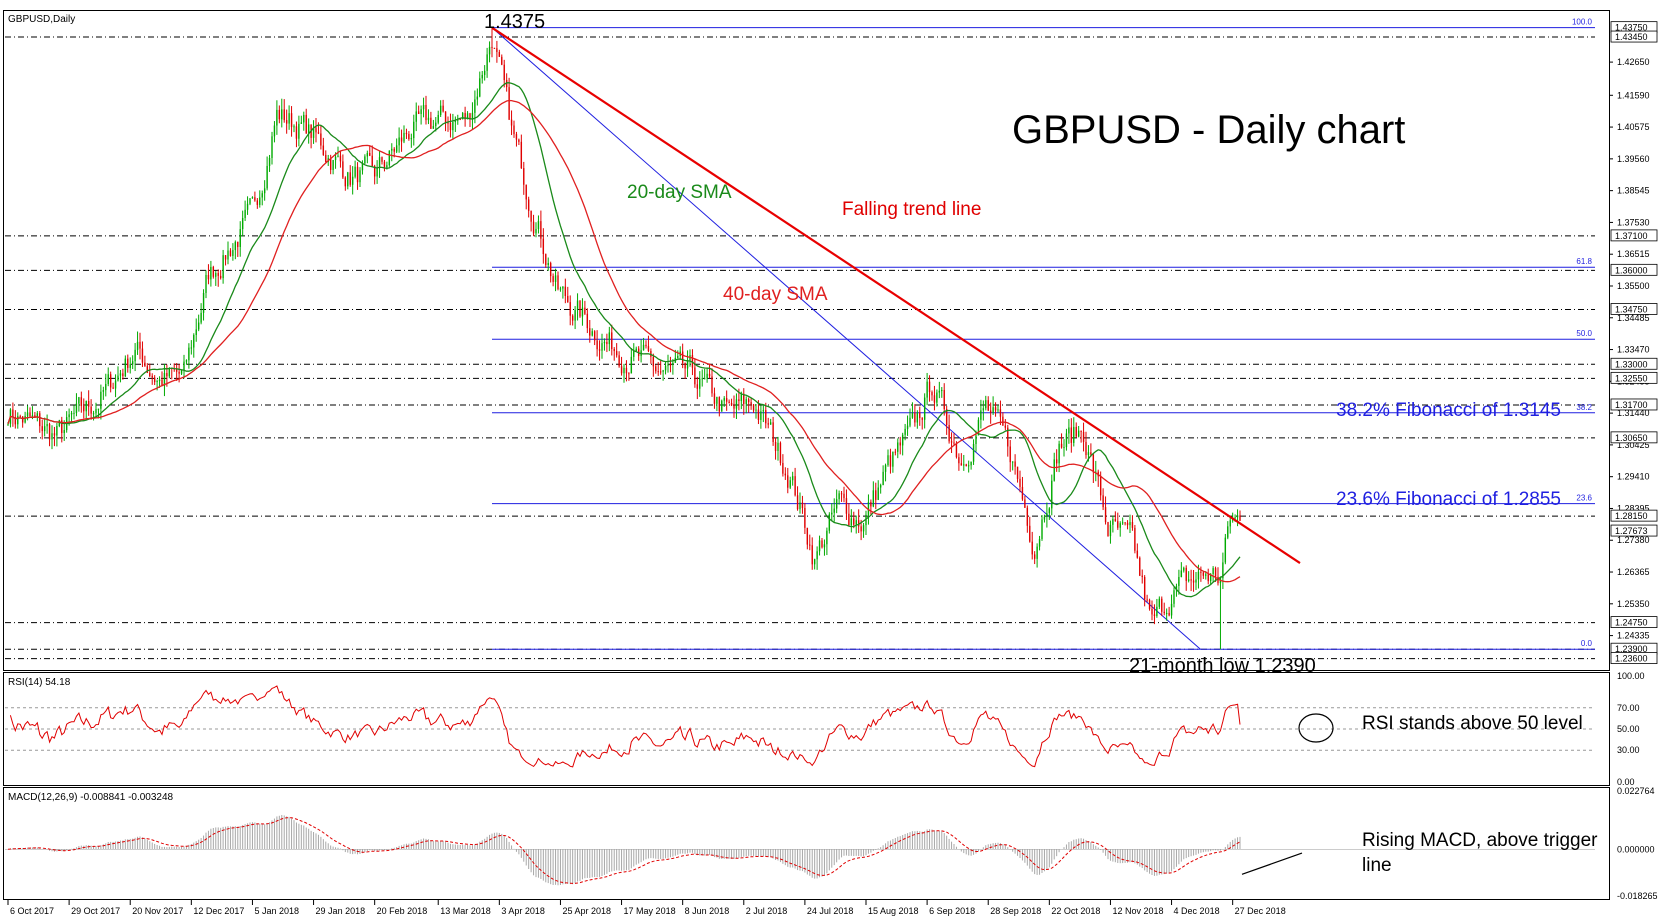 This screenshot has height=919, width=1670. What do you see at coordinates (1631, 270) in the screenshot?
I see `price-level-label: 1.36000` at bounding box center [1631, 270].